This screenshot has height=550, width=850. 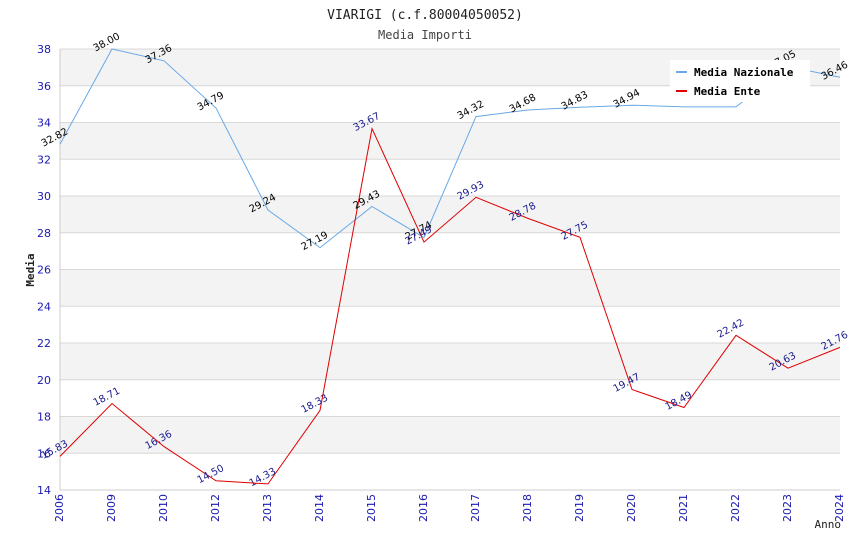 What do you see at coordinates (735, 508) in the screenshot?
I see `x-tick-label: 2022` at bounding box center [735, 508].